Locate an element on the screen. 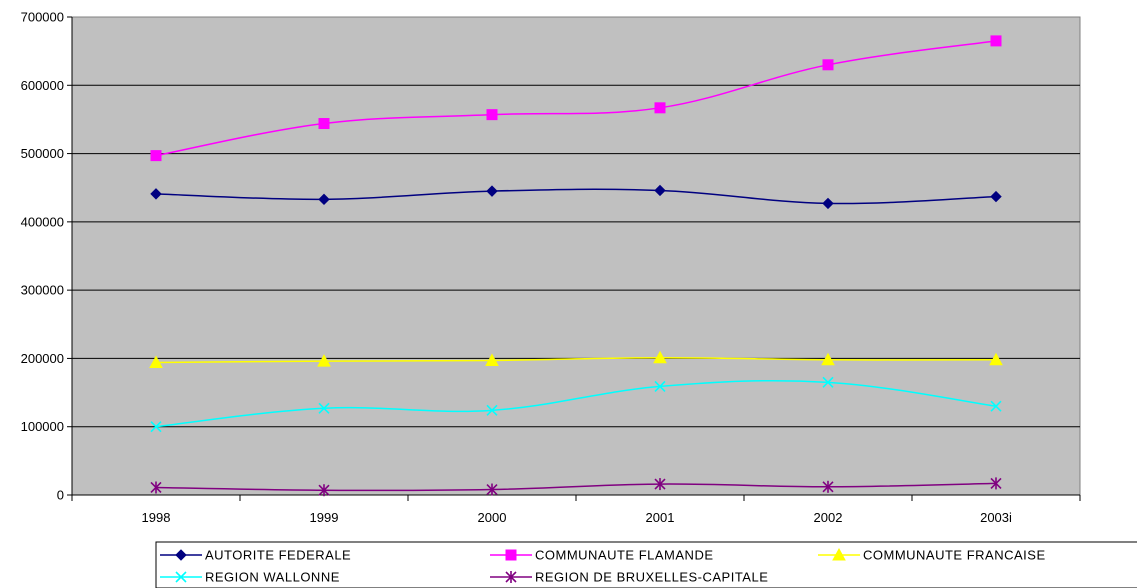 Image resolution: width=1137 pixels, height=588 pixels. legend-entry: AUTORITE FEDERALE is located at coordinates (255, 555).